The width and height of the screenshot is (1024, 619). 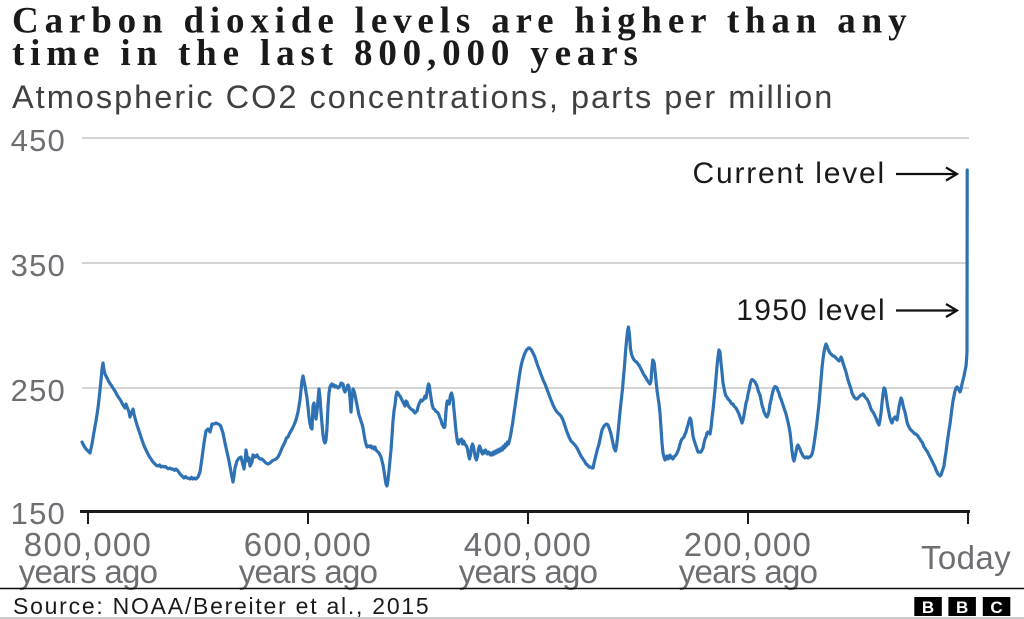 What do you see at coordinates (221, 606) in the screenshot?
I see `svg-text:Source: NOAA/Bereiter et al.,: Source: NOAA/Bereiter et al., 2015` at bounding box center [221, 606].